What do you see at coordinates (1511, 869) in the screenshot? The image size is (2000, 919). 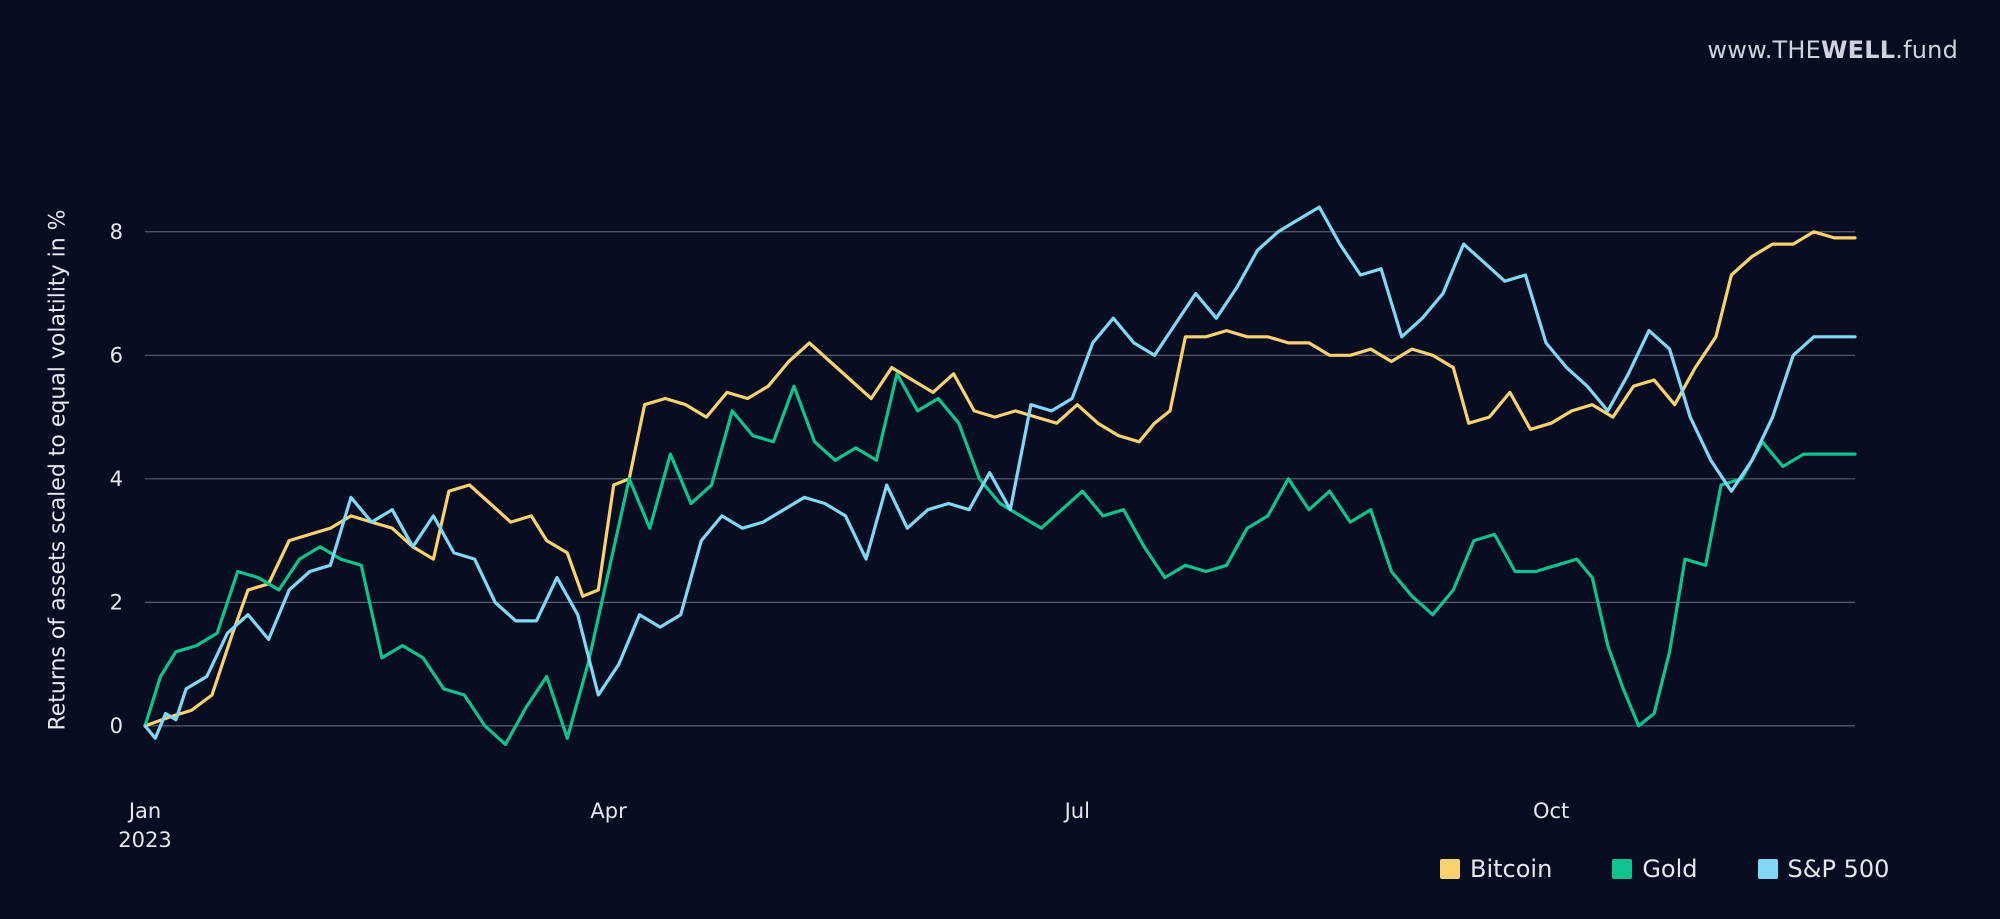 I see `legend-label-bitcoin: Bitcoin` at bounding box center [1511, 869].